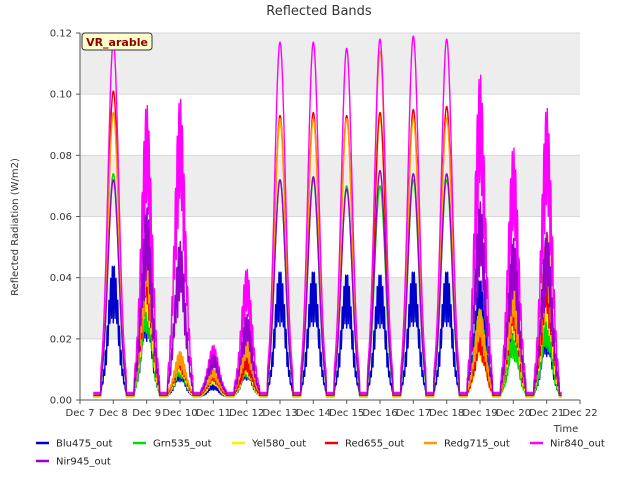  I want to click on x-tick-label: Dec 9, so click(146, 413).